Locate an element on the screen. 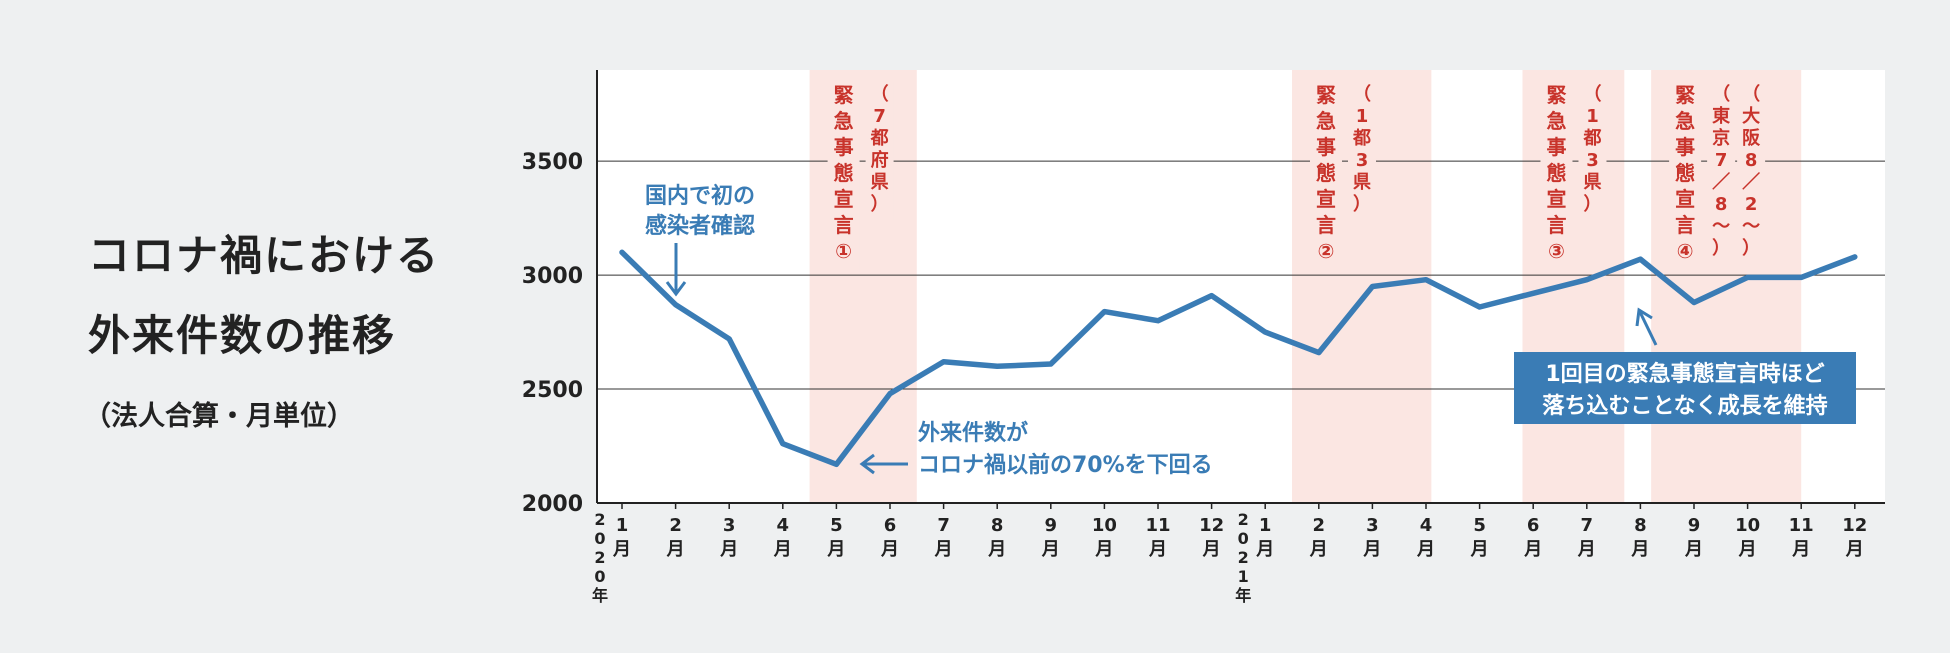 This screenshot has width=1950, height=653. svg-text: 7 is located at coordinates (879, 116).